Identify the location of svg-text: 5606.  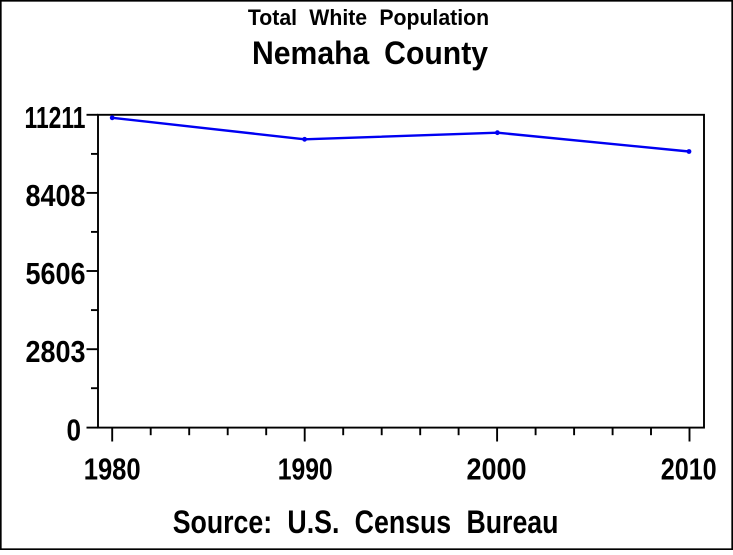
(56, 274).